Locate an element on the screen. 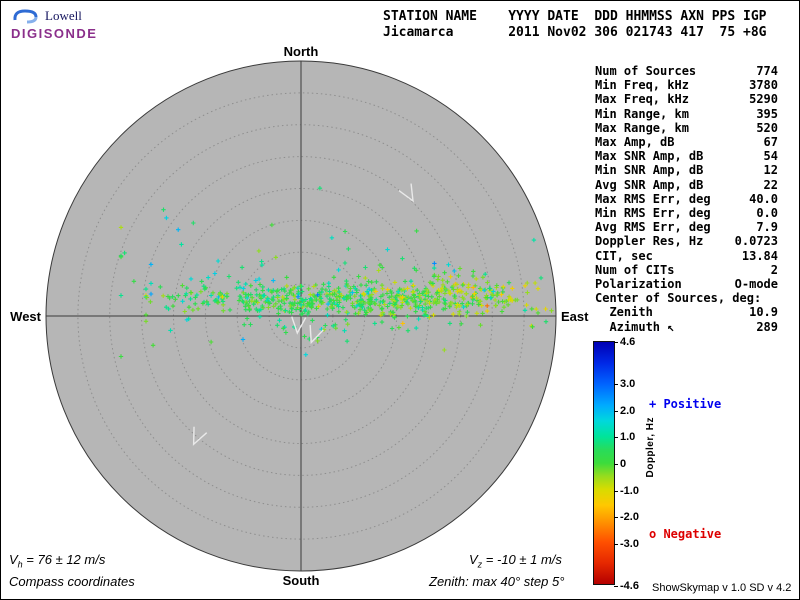 The width and height of the screenshot is (800, 600). skymap-arrows is located at coordinates (303, 314).